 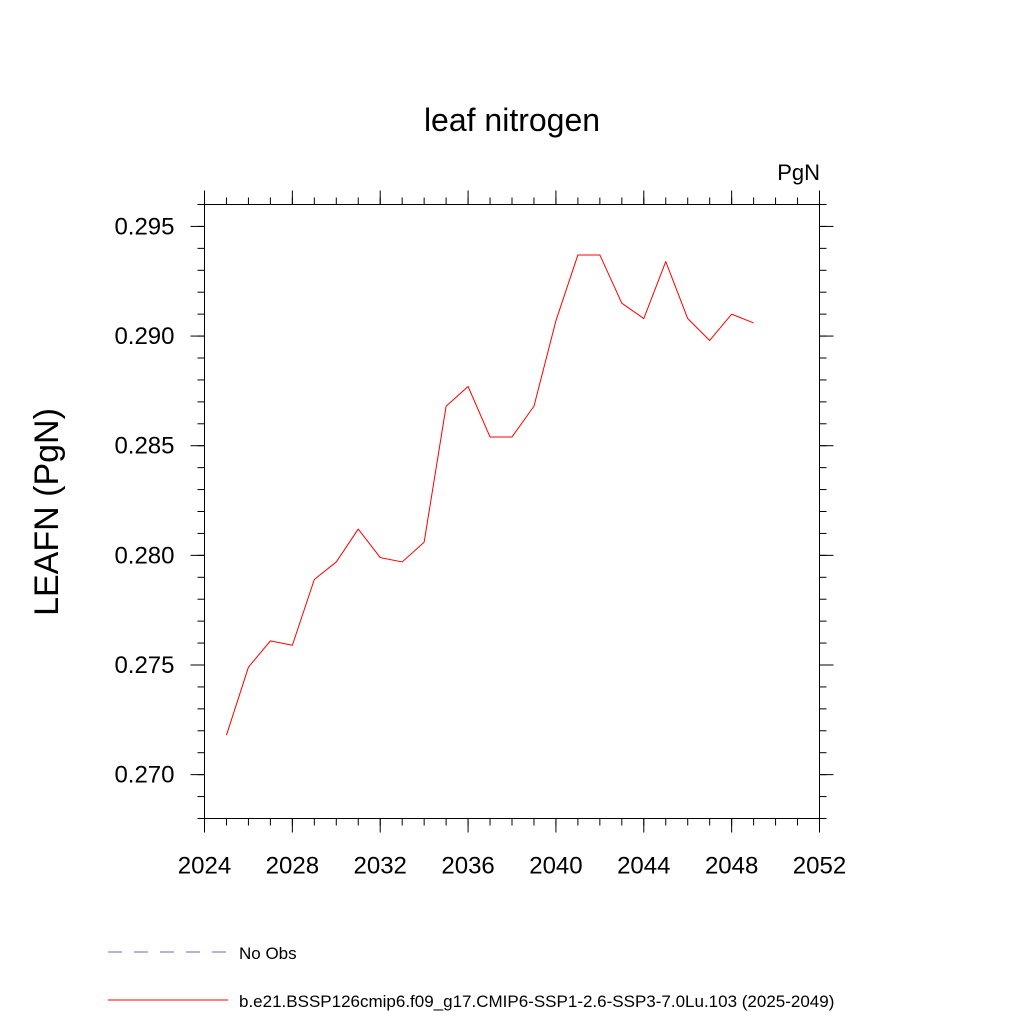 What do you see at coordinates (144, 336) in the screenshot?
I see `y-tick-label: 0.290` at bounding box center [144, 336].